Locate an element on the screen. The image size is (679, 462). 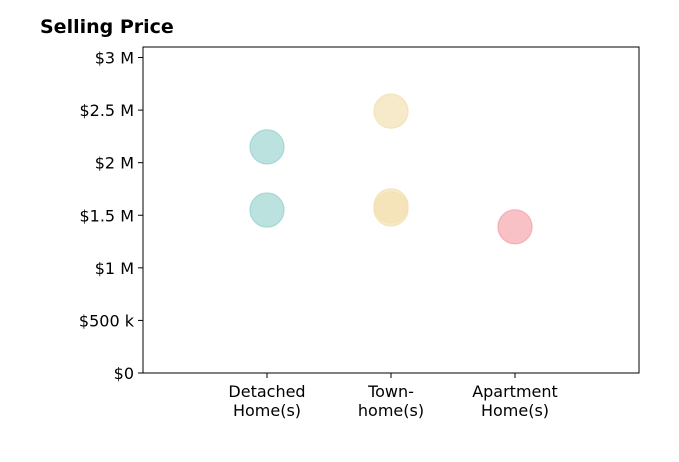
y-tick-label: $1 M is located at coordinates (114, 268).